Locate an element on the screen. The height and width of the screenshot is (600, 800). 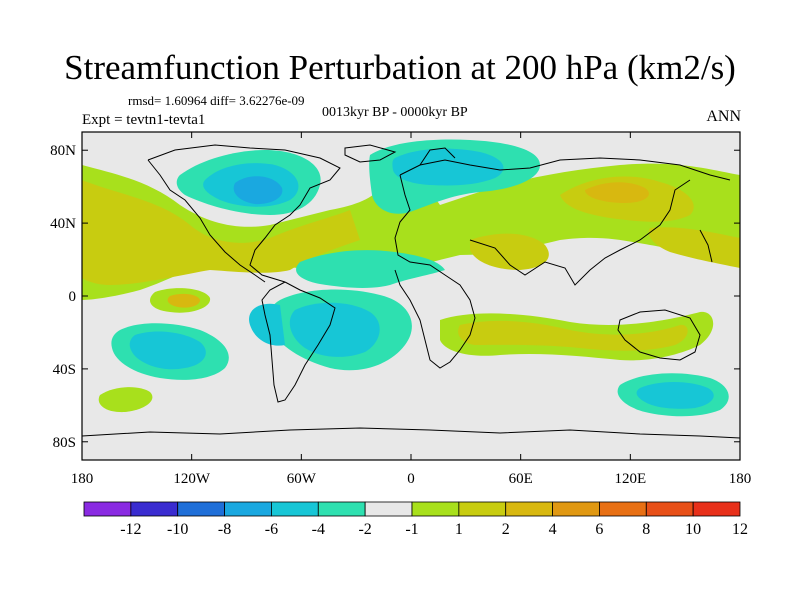
eurasia-north-coast is located at coordinates (565, 169).